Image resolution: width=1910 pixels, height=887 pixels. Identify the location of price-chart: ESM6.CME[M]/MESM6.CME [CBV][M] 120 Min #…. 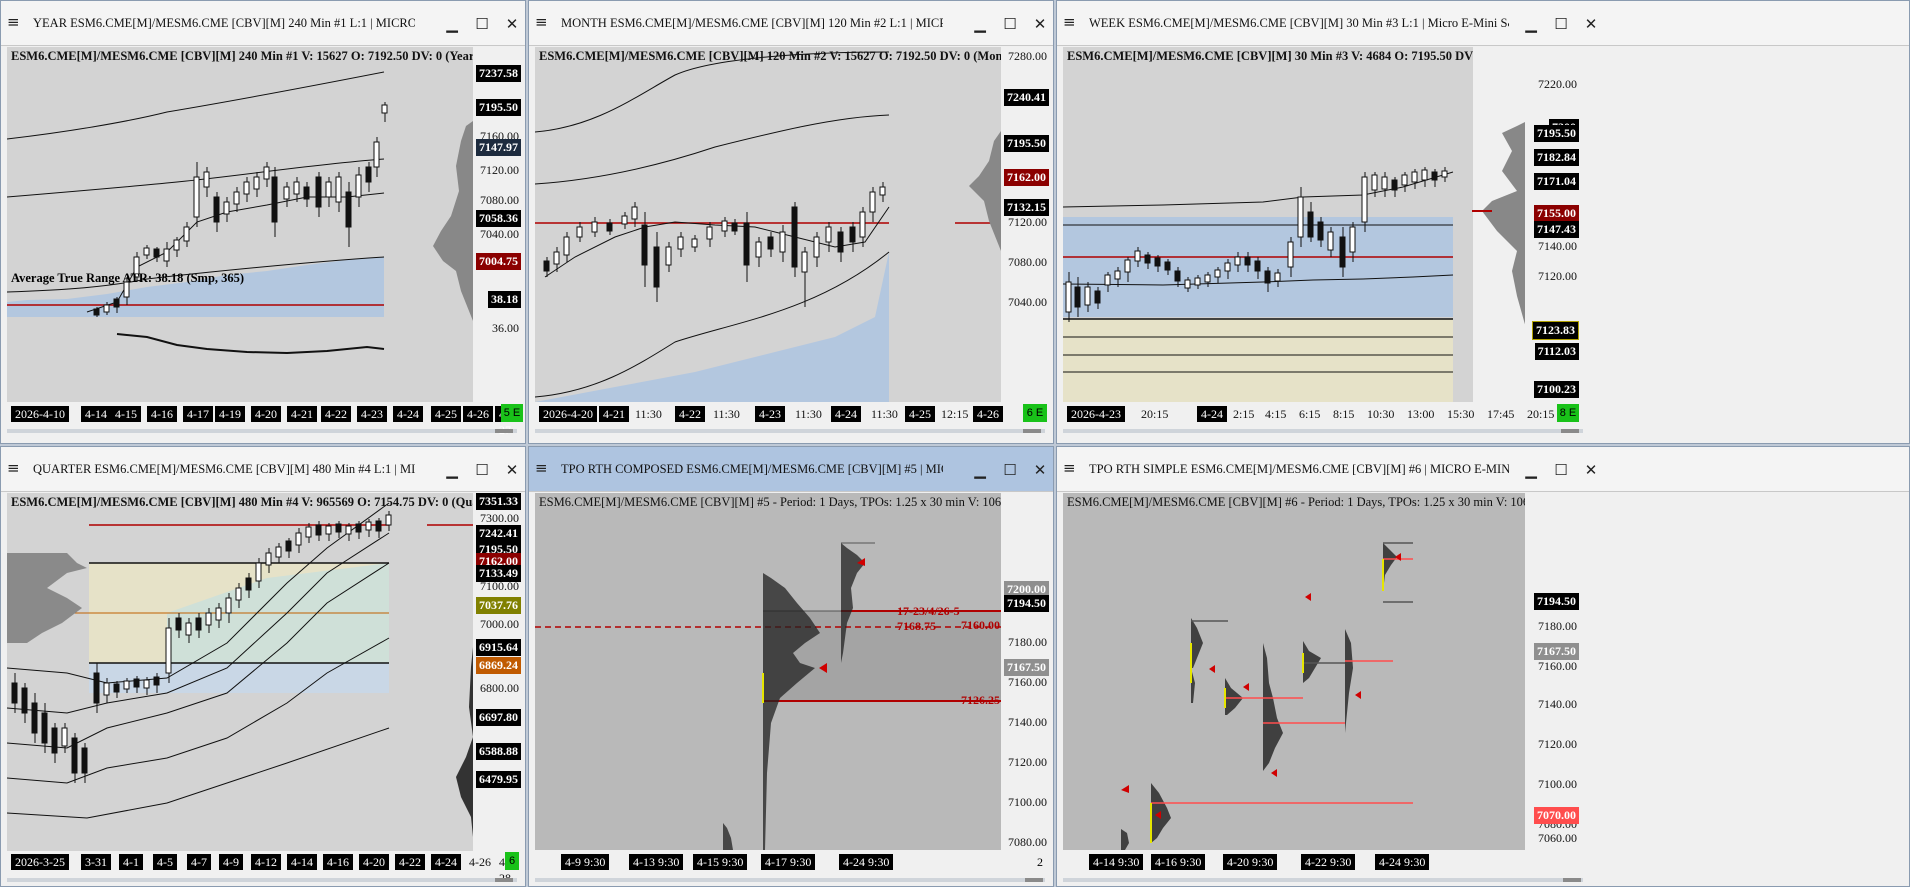
(768, 224).